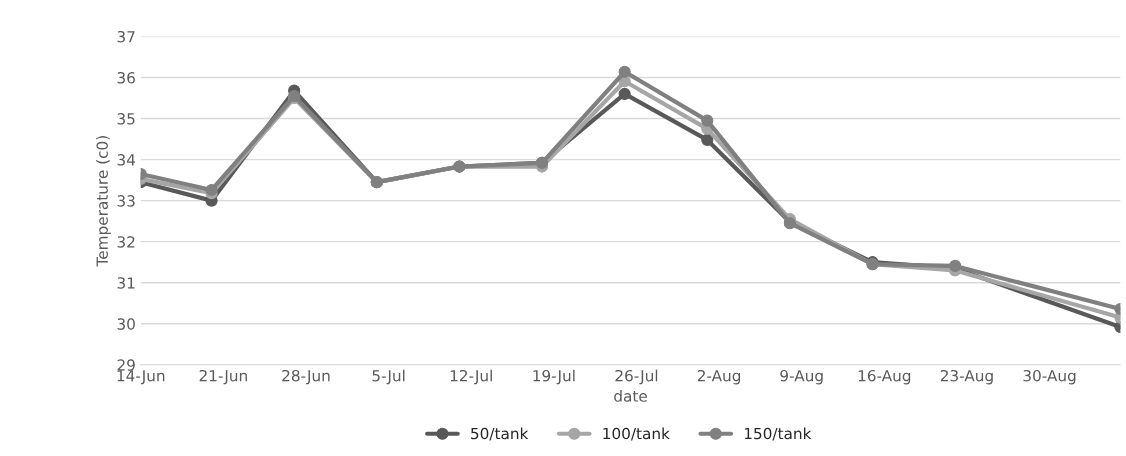 This screenshot has height=456, width=1126. What do you see at coordinates (126, 324) in the screenshot?
I see `y-tick-label: 30` at bounding box center [126, 324].